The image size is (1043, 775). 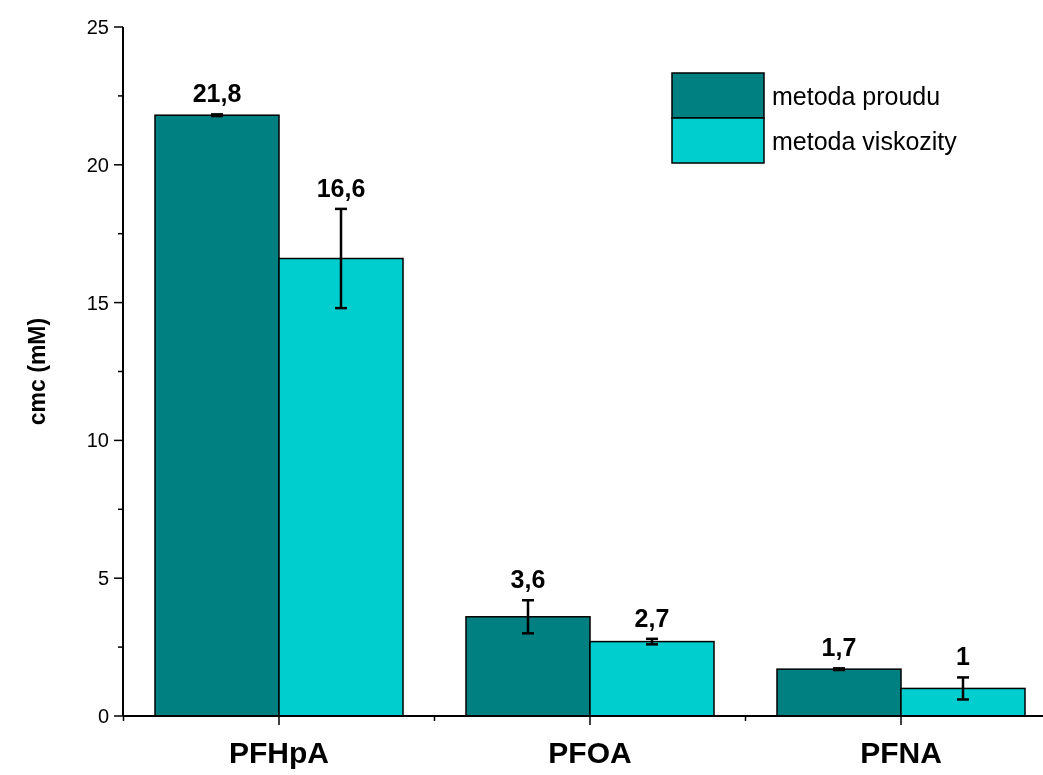 What do you see at coordinates (279, 752) in the screenshot?
I see `x-tick-label: PFHpA` at bounding box center [279, 752].